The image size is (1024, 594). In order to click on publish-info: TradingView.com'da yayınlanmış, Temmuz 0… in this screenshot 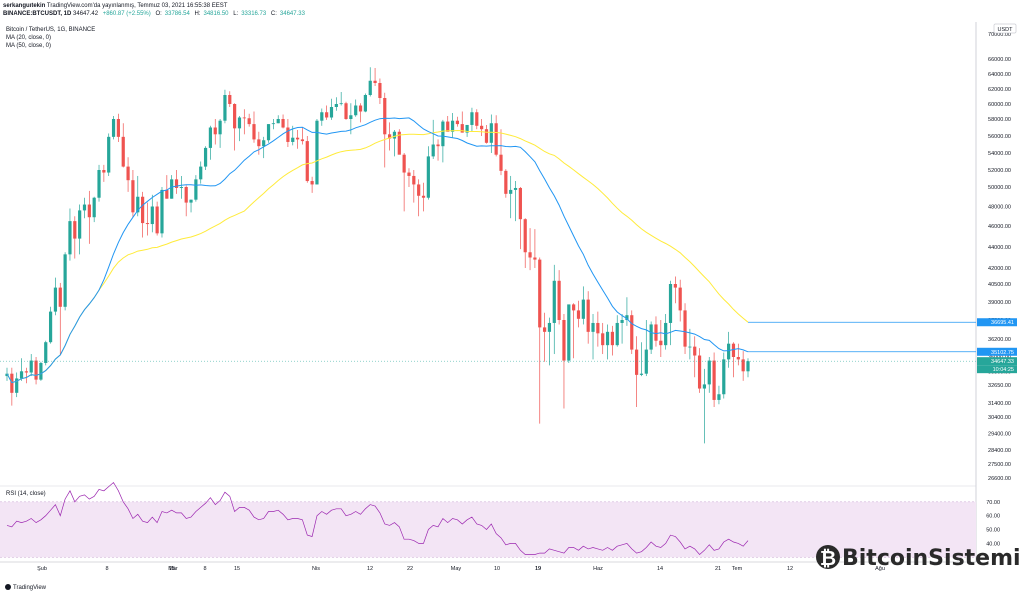, I will do `click(137, 6)`.